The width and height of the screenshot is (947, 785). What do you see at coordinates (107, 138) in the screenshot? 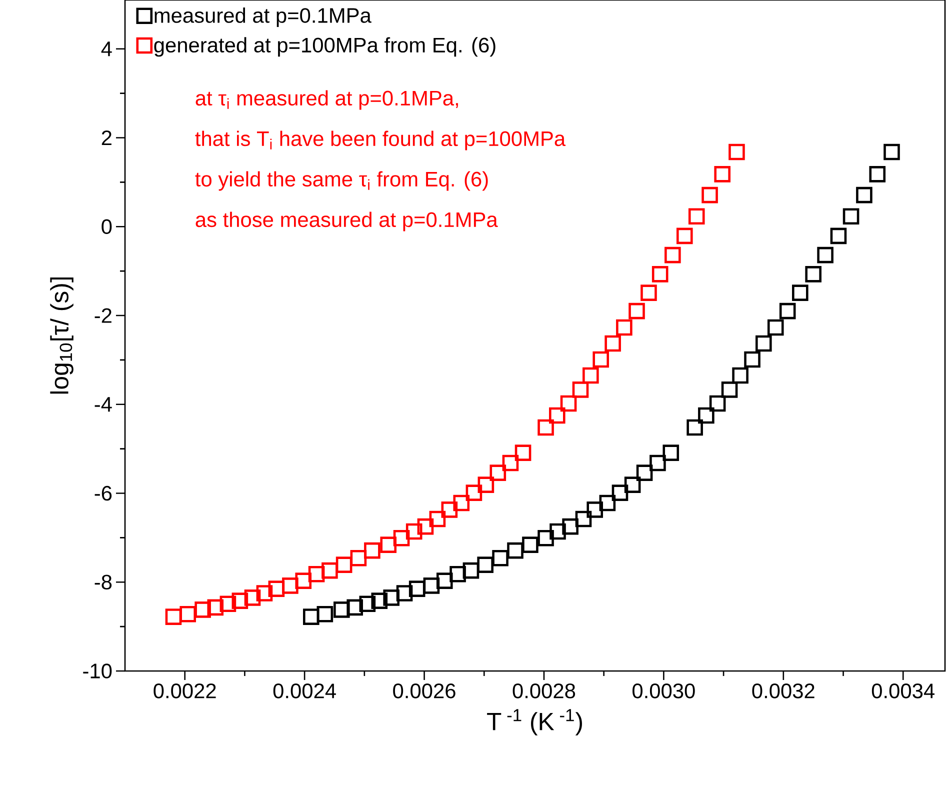
I see `y-tick-label: 2` at bounding box center [107, 138].